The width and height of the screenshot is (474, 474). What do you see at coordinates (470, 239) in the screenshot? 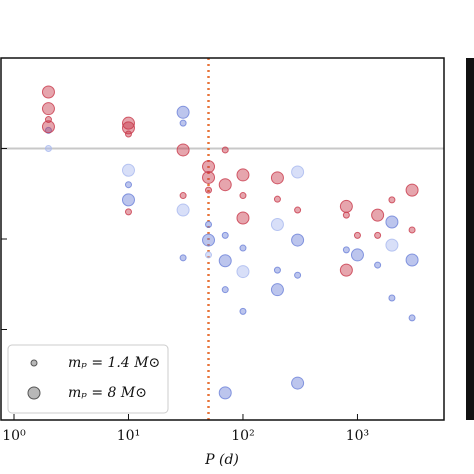
I see `colorbar-edge` at bounding box center [470, 239].